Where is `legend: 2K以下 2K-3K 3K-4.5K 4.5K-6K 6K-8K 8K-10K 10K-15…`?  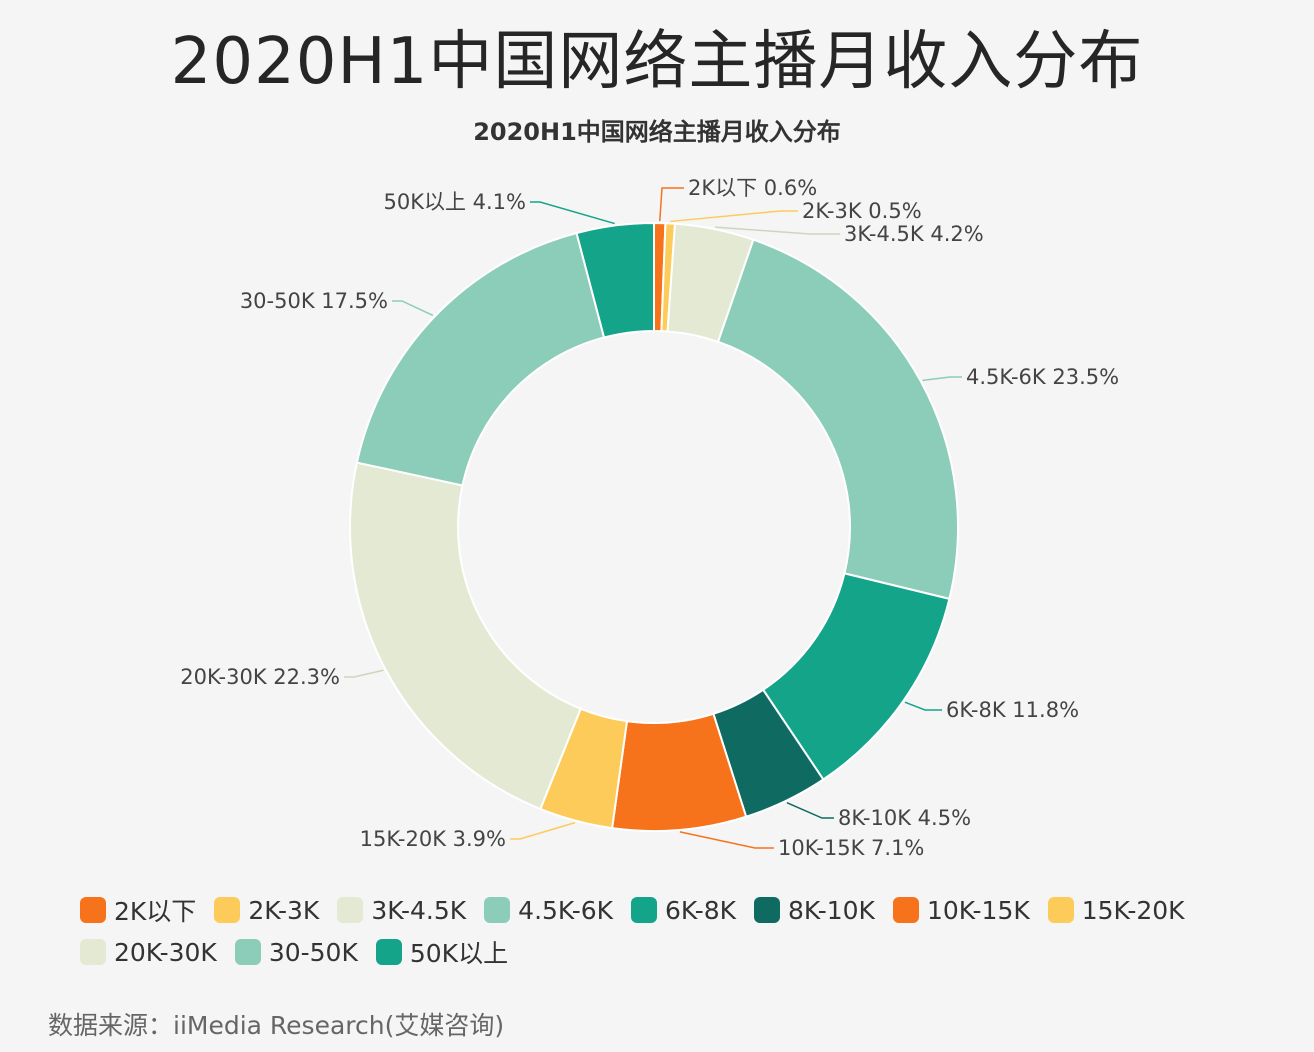 legend: 2K以下 2K-3K 3K-4.5K 4.5K-6K 6K-8K 8K-10K 10K-15… is located at coordinates (680, 931).